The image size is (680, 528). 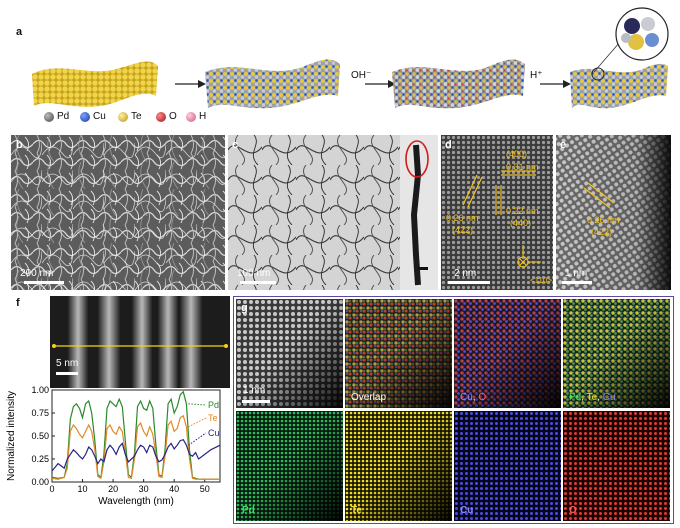 I want to click on panel-d-d2-hkl: (440), so click(x=521, y=223).